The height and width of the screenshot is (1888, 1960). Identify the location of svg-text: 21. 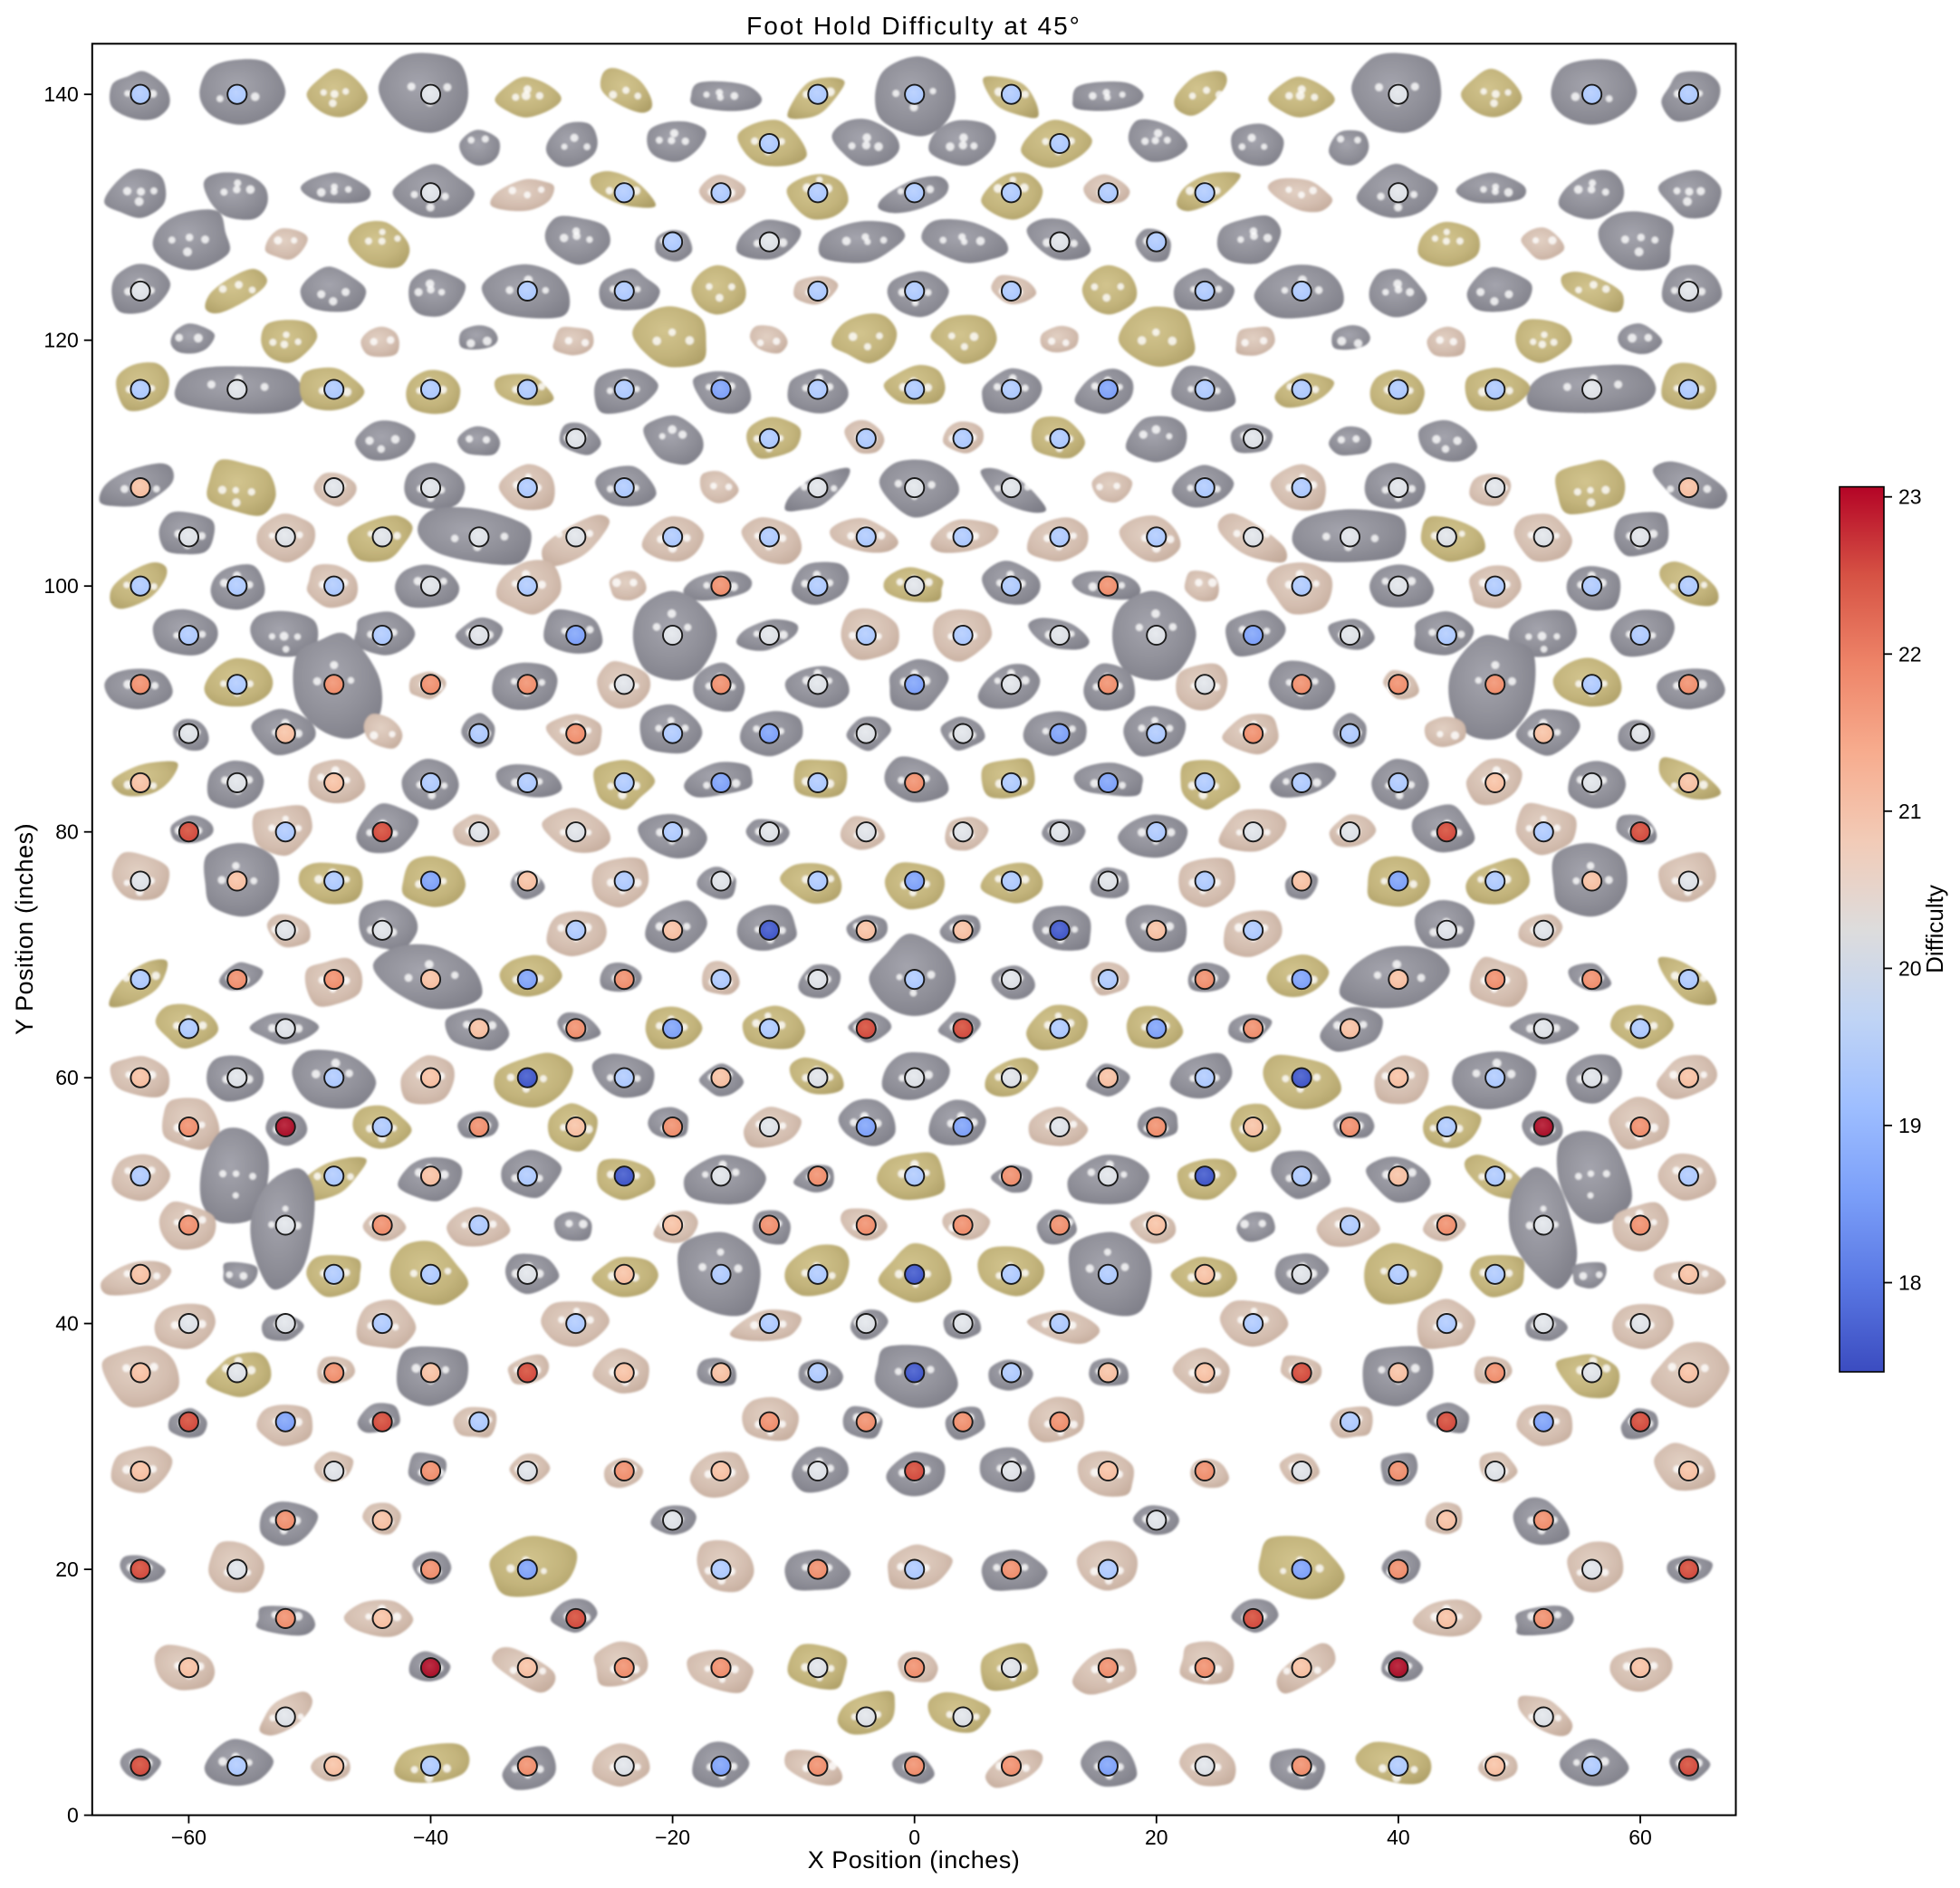
(1910, 812).